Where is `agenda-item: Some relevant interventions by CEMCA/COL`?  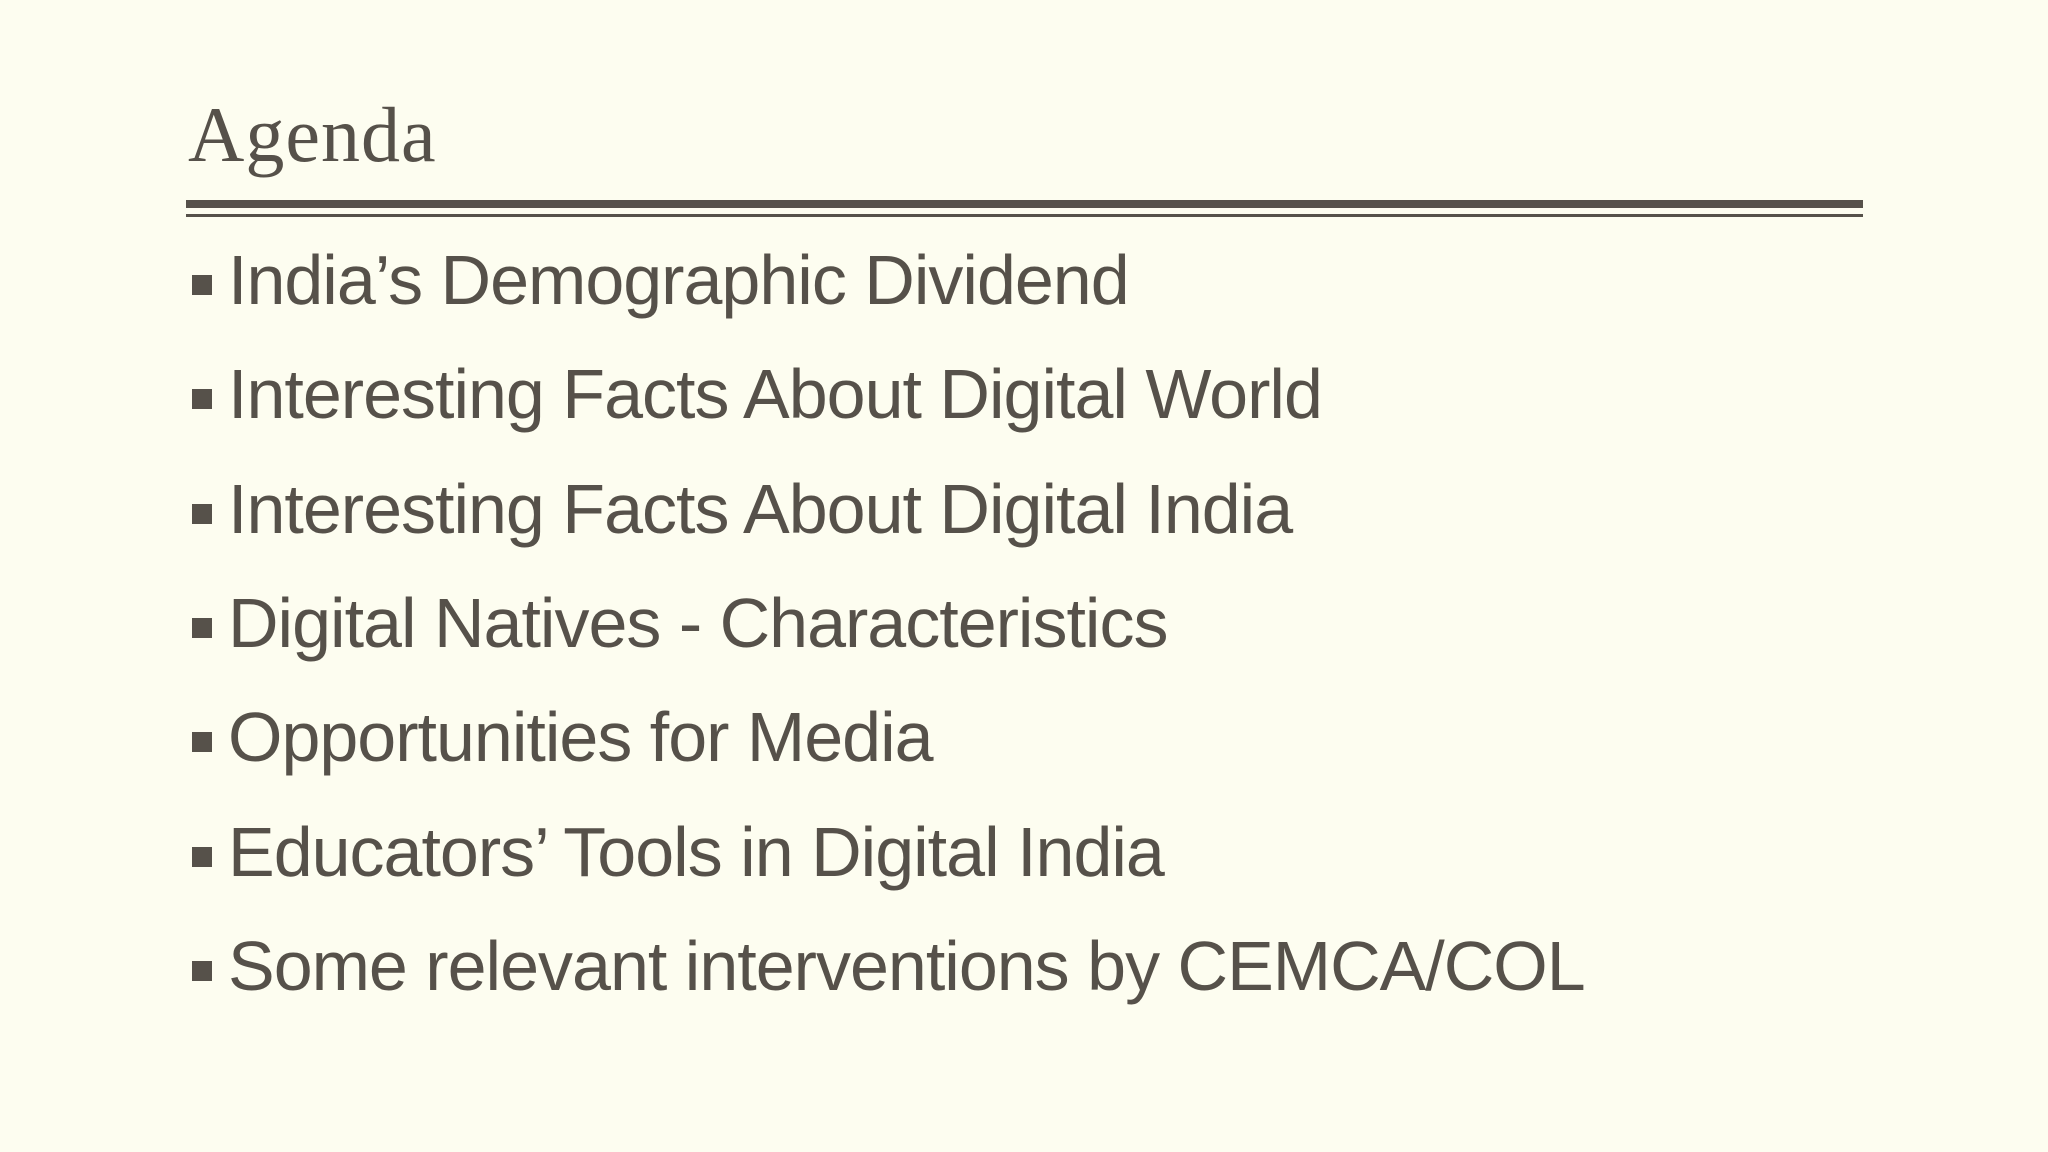
agenda-item: Some relevant interventions by CEMCA/COL is located at coordinates (889, 966).